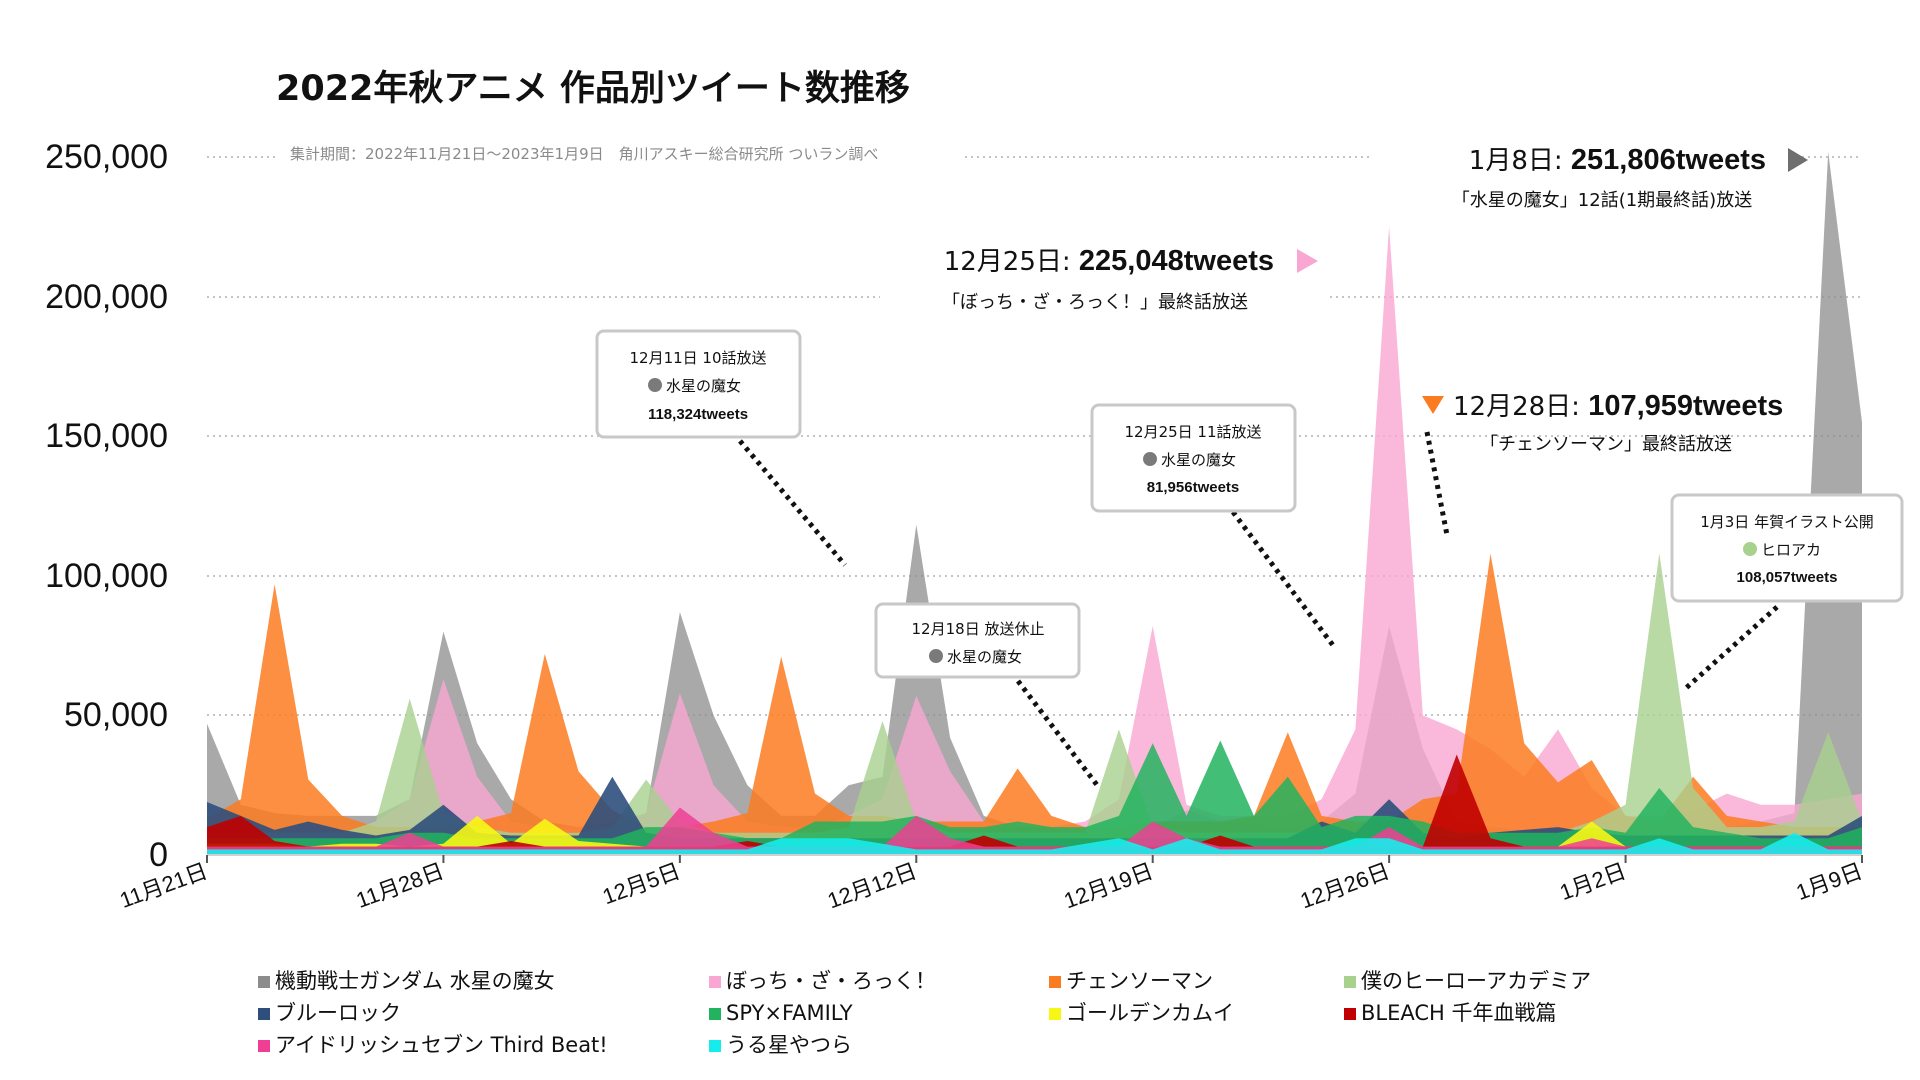  Describe the element at coordinates (1602, 200) in the screenshot. I see `peak-jan8-desc: 「水星の魔女」12話(1期最終話)放送` at that location.